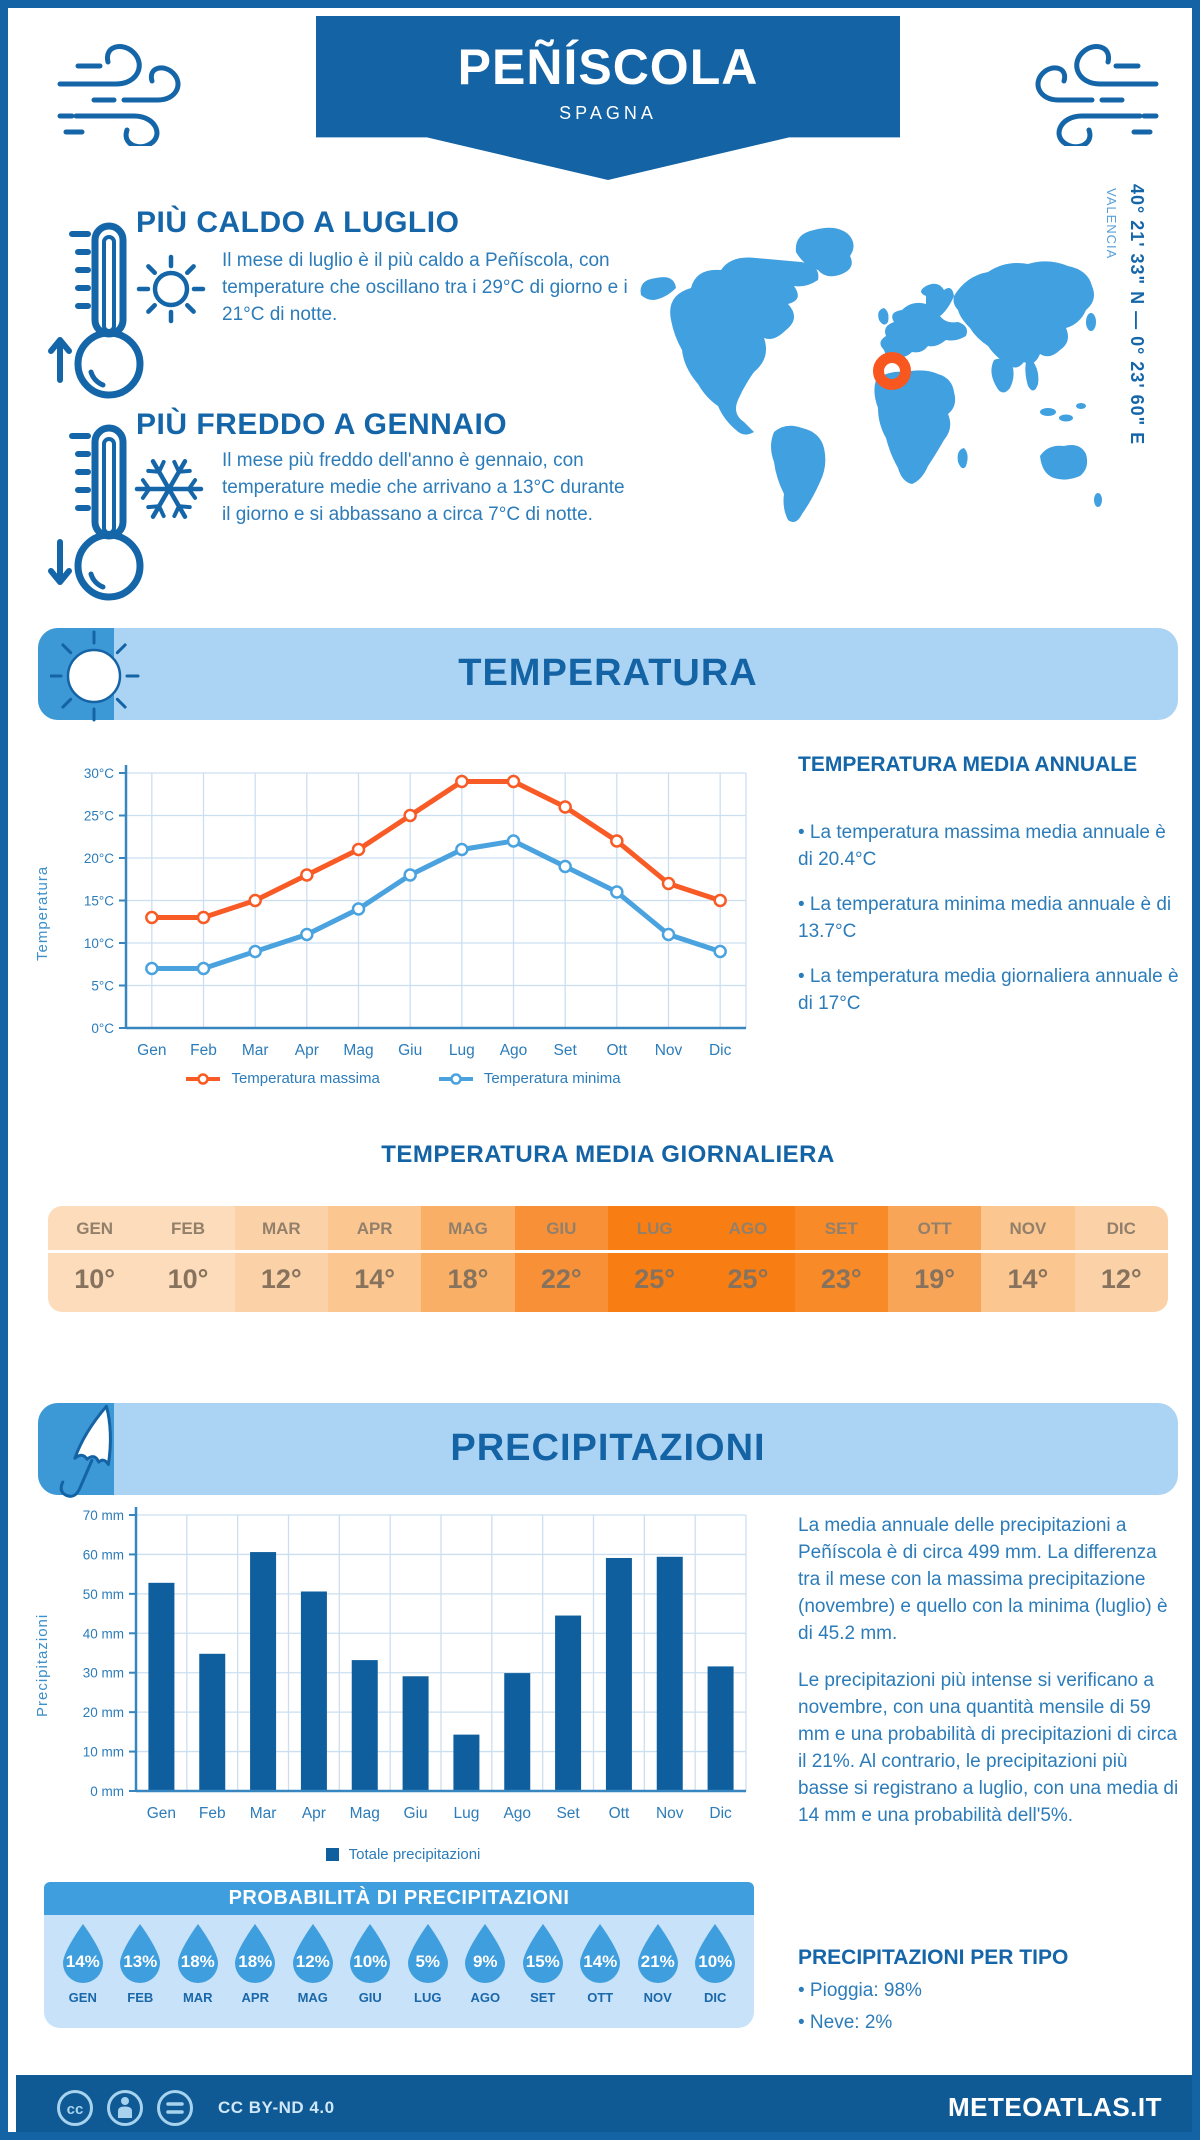 The image size is (1200, 2140). Describe the element at coordinates (968, 764) in the screenshot. I see `annual-temp-title: TEMPERATURA MEDIA ANNUALE` at that location.